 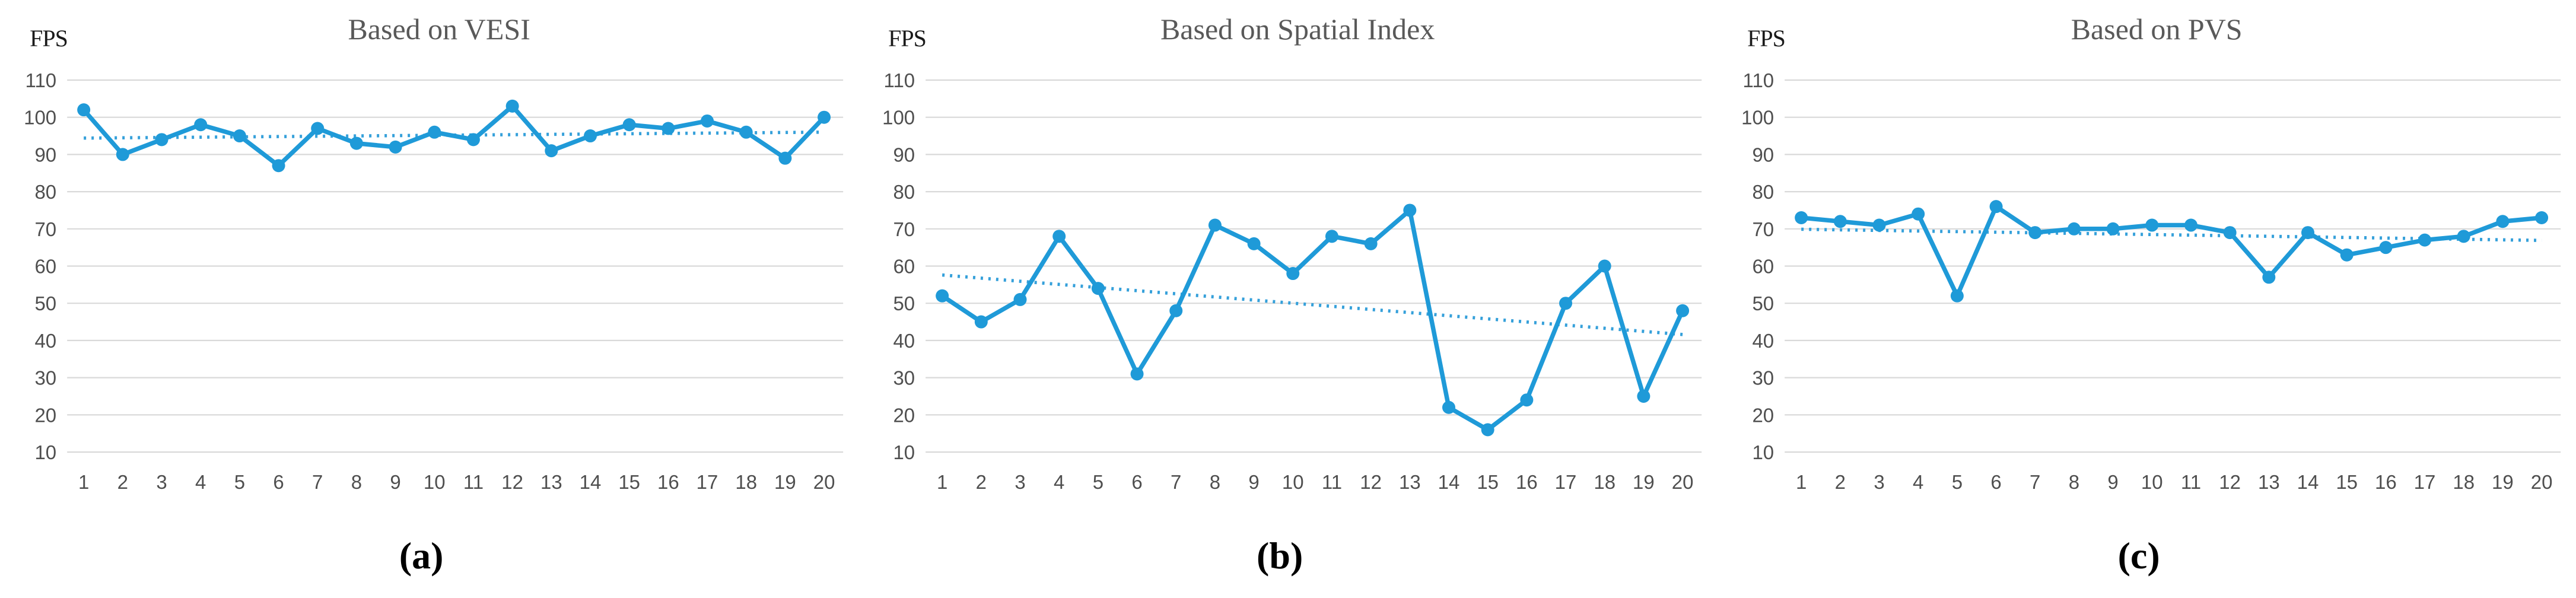 What do you see at coordinates (2138, 556) in the screenshot?
I see `chart-caption: (c)` at bounding box center [2138, 556].